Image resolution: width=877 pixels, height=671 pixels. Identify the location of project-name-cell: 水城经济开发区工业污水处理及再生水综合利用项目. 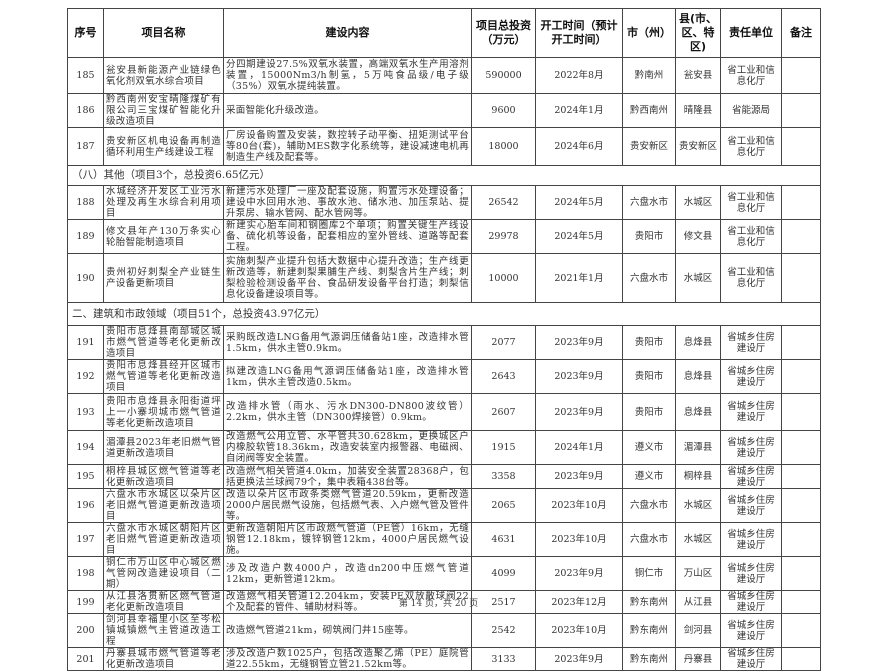
(163, 202).